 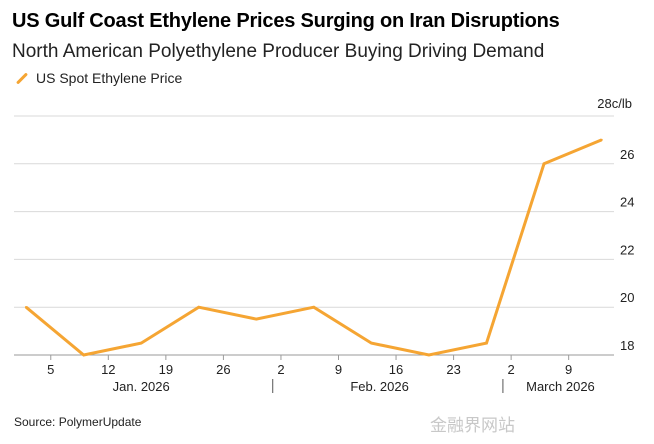 I want to click on y-tick-label: 20, so click(x=627, y=297).